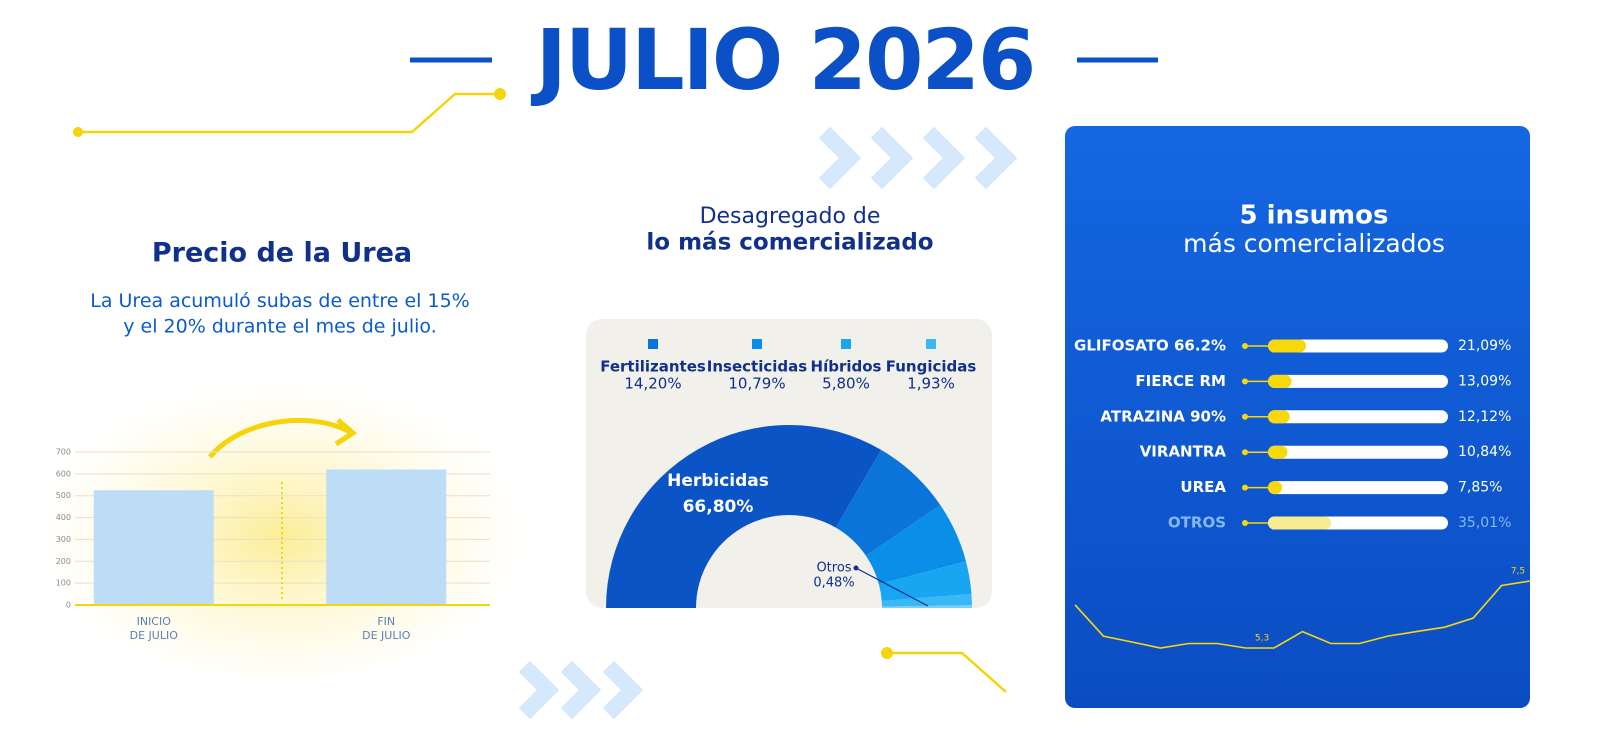  Describe the element at coordinates (280, 438) in the screenshot. I see `arrow` at that location.